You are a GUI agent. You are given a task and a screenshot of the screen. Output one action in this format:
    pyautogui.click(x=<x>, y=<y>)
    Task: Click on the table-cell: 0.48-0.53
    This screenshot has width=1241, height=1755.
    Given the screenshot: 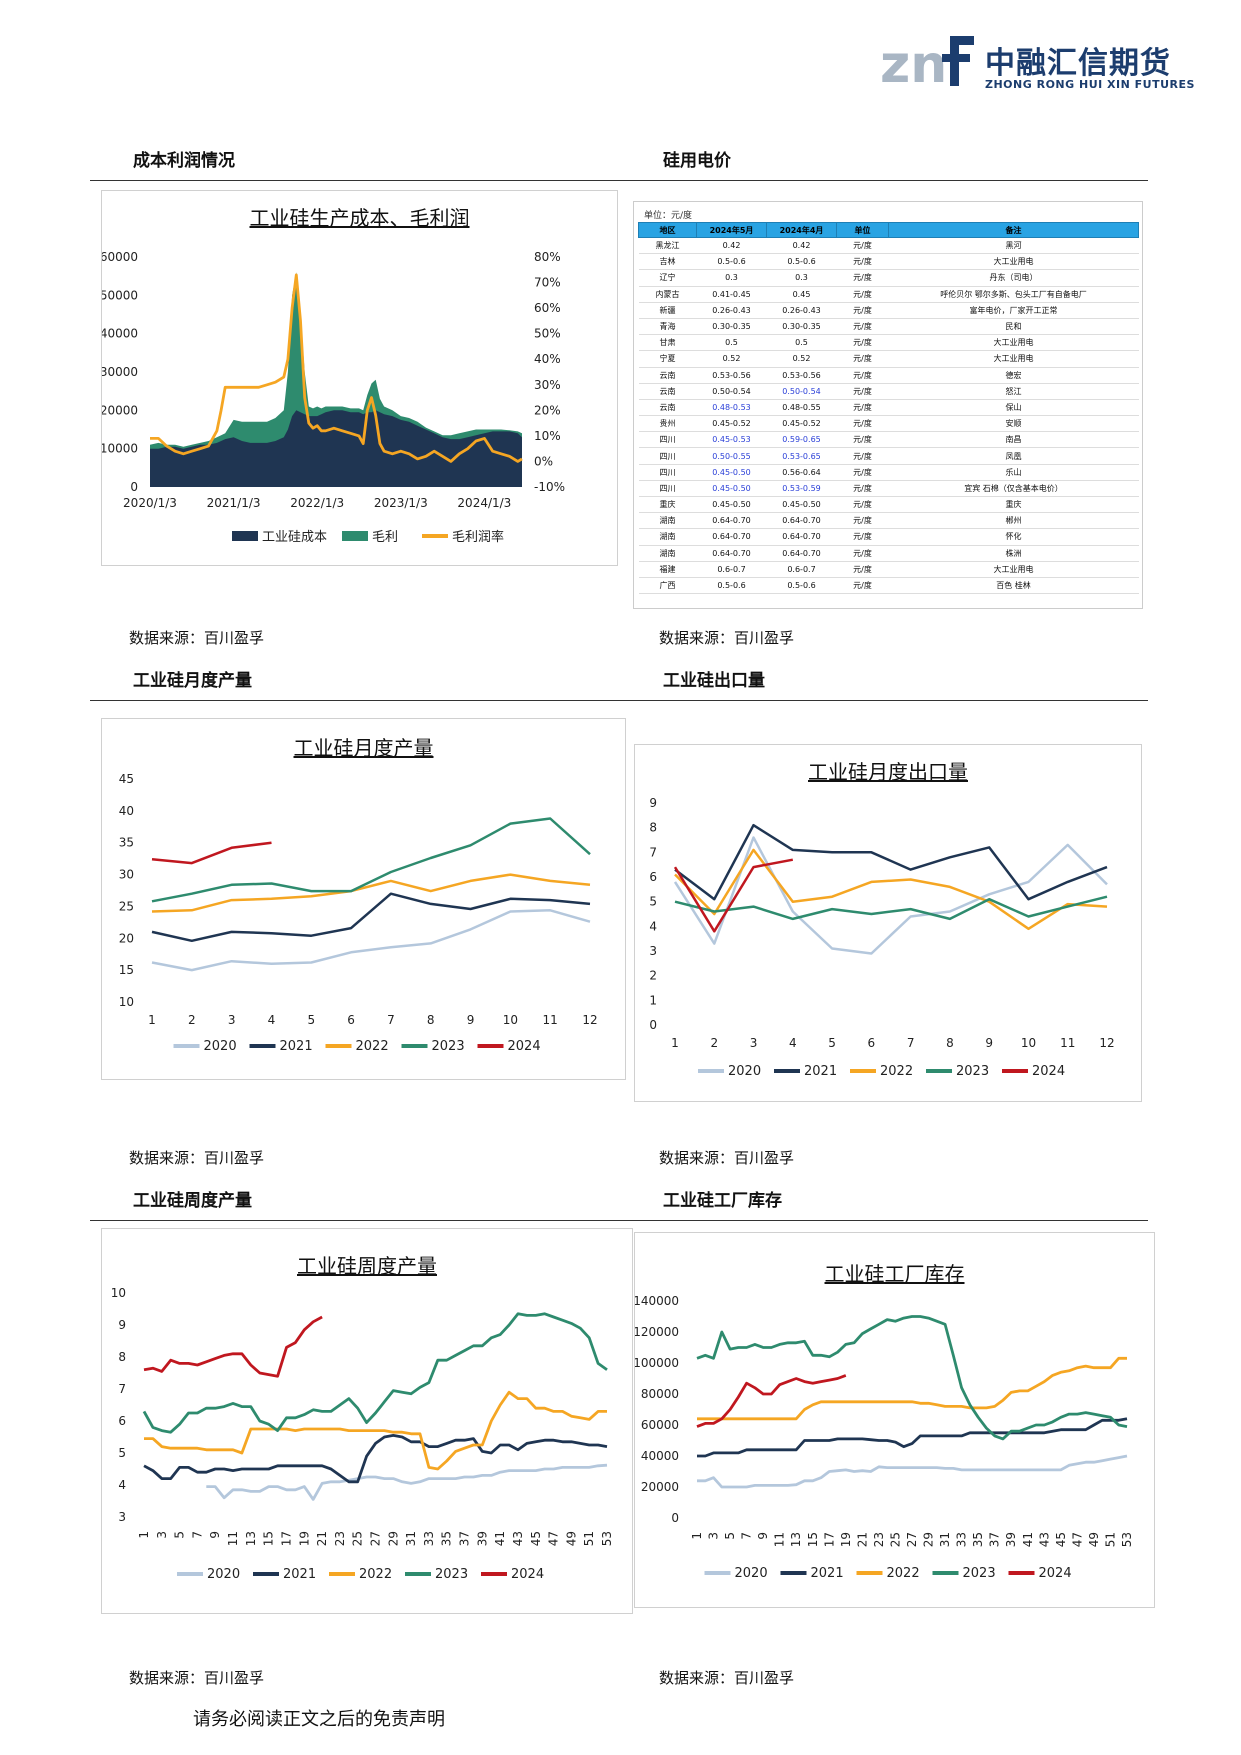 What is the action you would take?
    pyautogui.click(x=731, y=408)
    